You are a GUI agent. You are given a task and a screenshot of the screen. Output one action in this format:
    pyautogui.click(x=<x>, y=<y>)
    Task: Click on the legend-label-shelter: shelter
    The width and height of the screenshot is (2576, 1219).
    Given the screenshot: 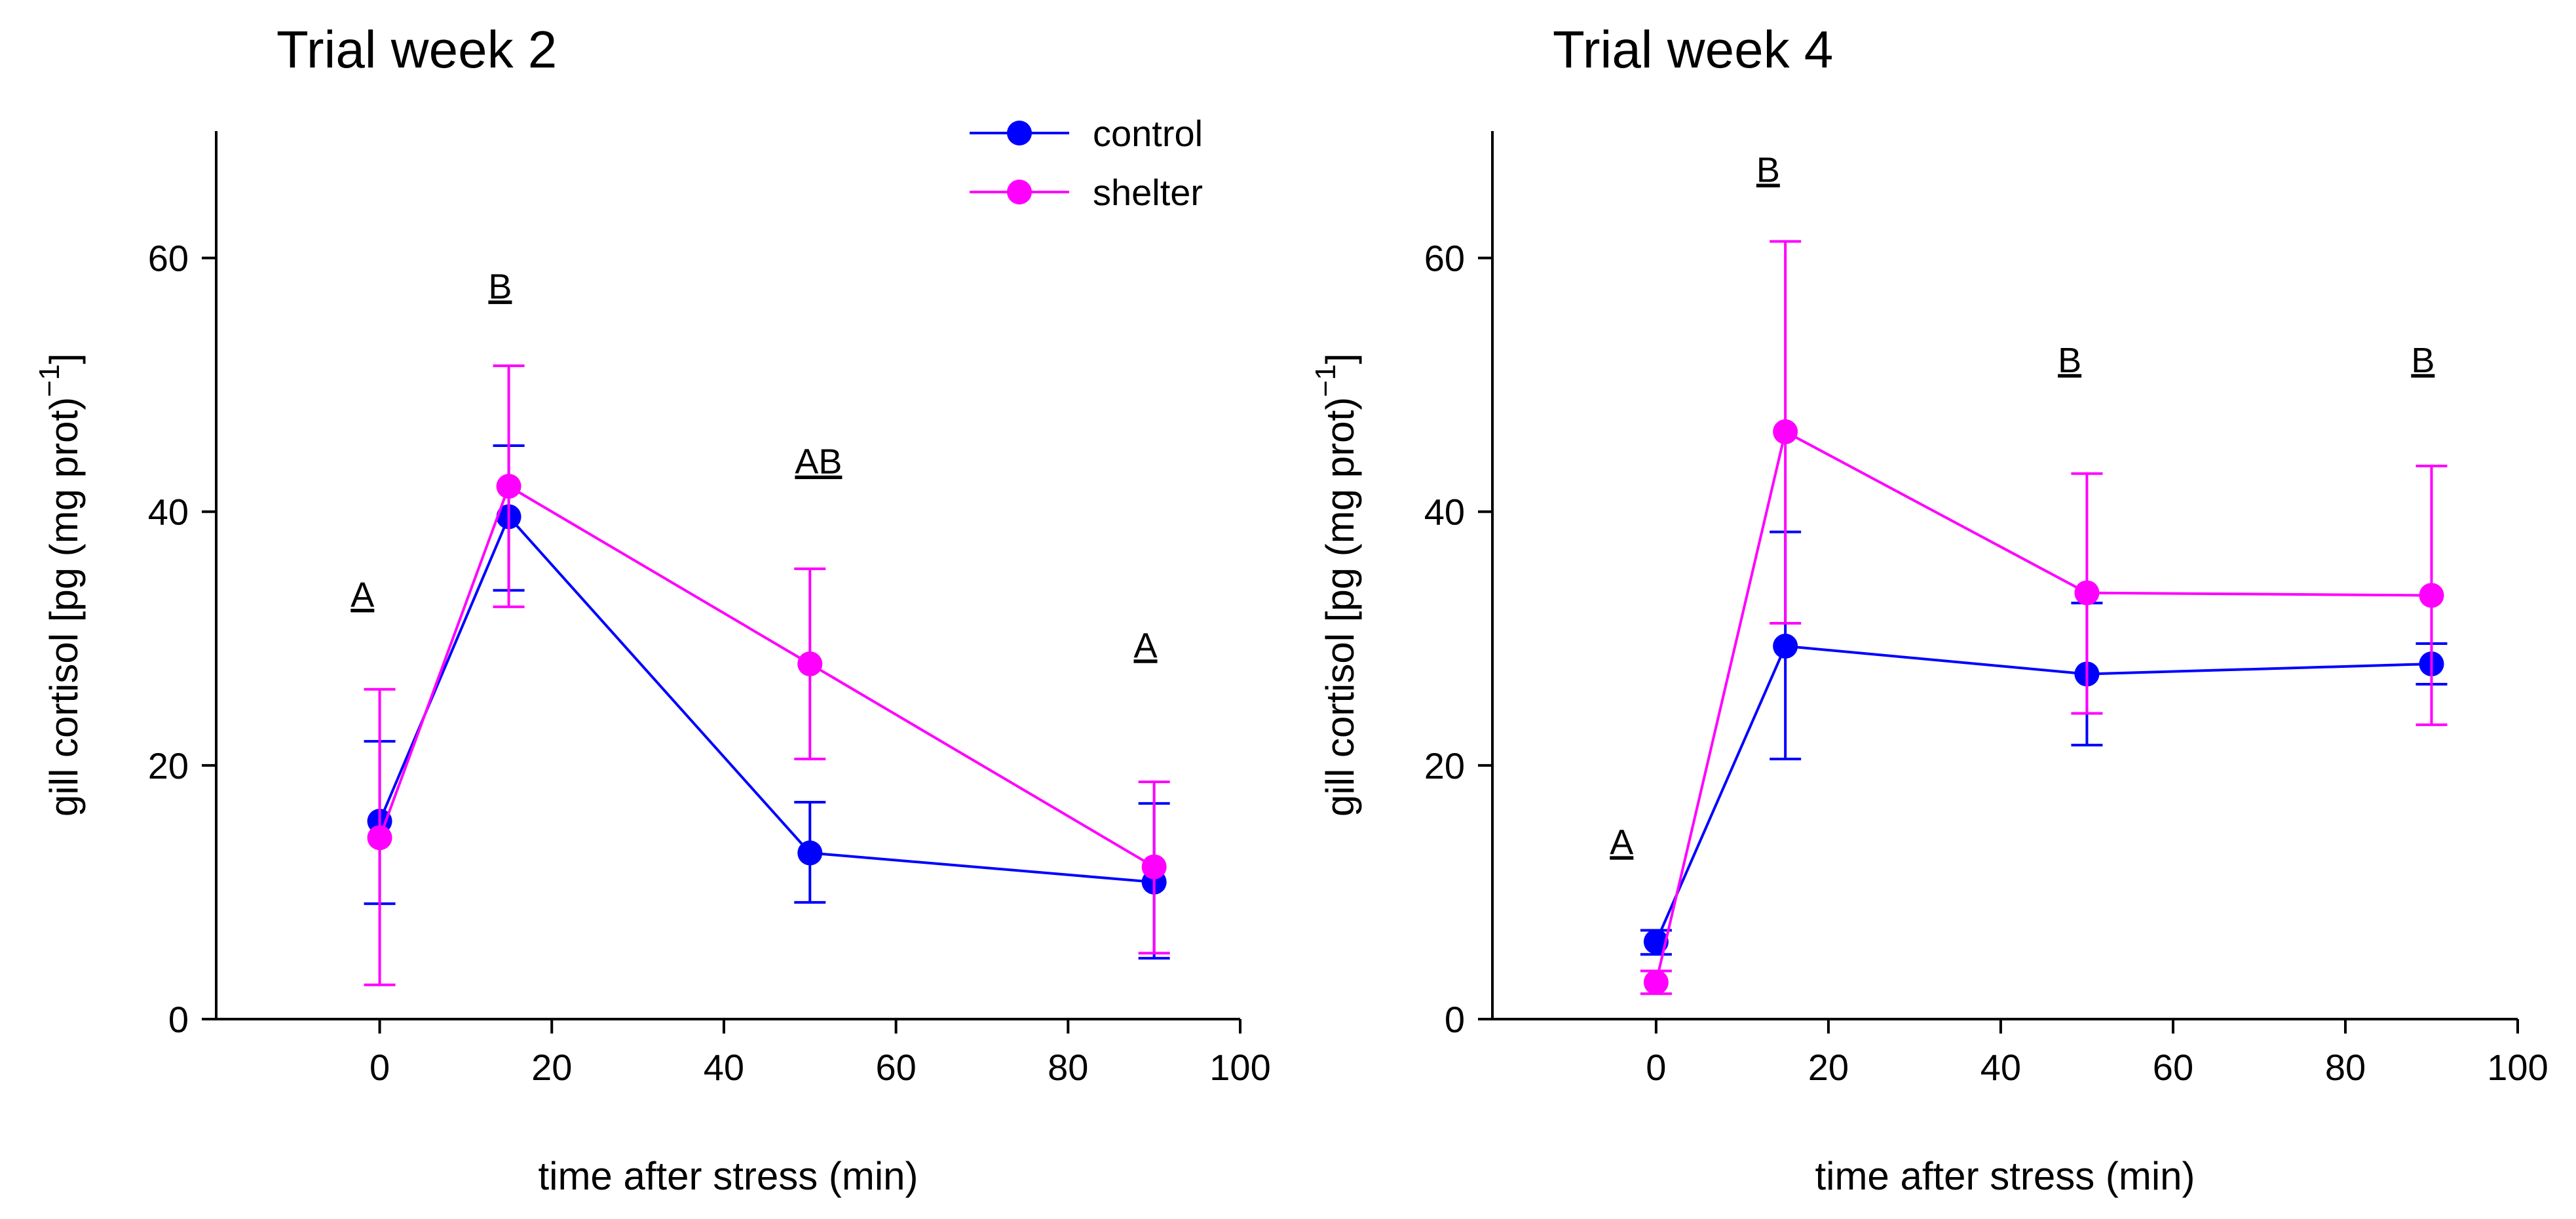 What is the action you would take?
    pyautogui.click(x=1148, y=192)
    